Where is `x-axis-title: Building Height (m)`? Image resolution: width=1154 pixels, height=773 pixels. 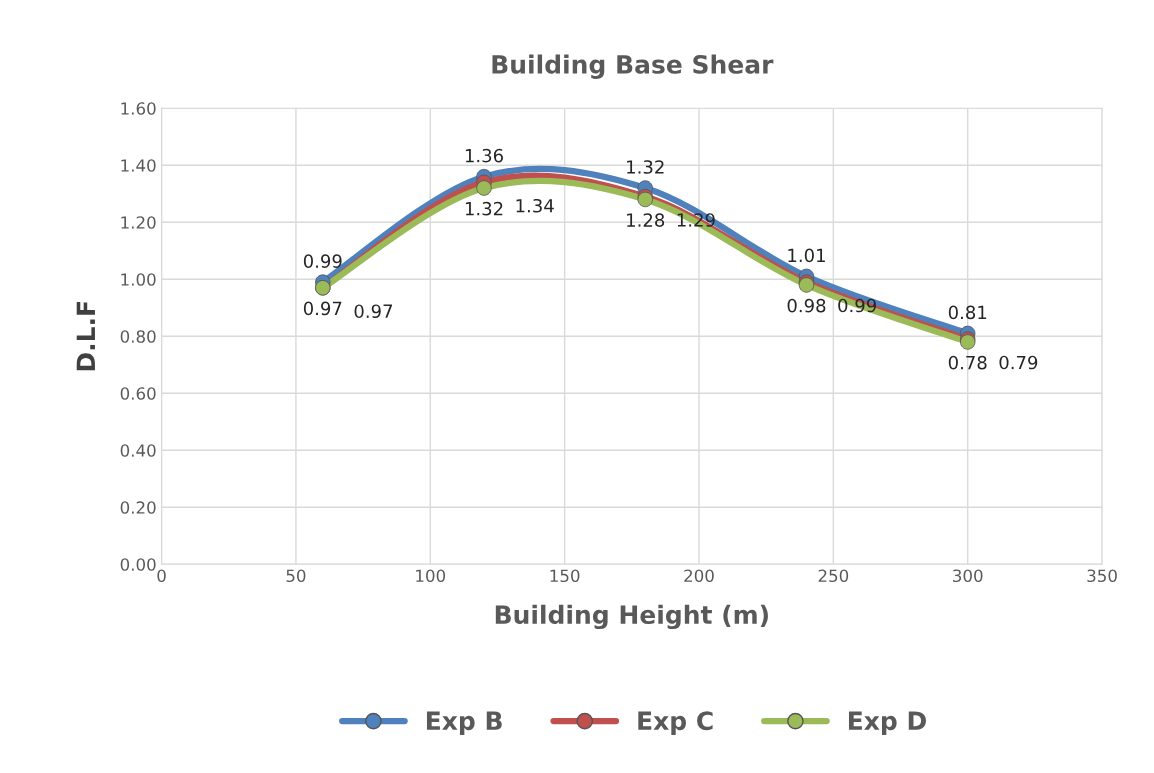 x-axis-title: Building Height (m) is located at coordinates (631, 617).